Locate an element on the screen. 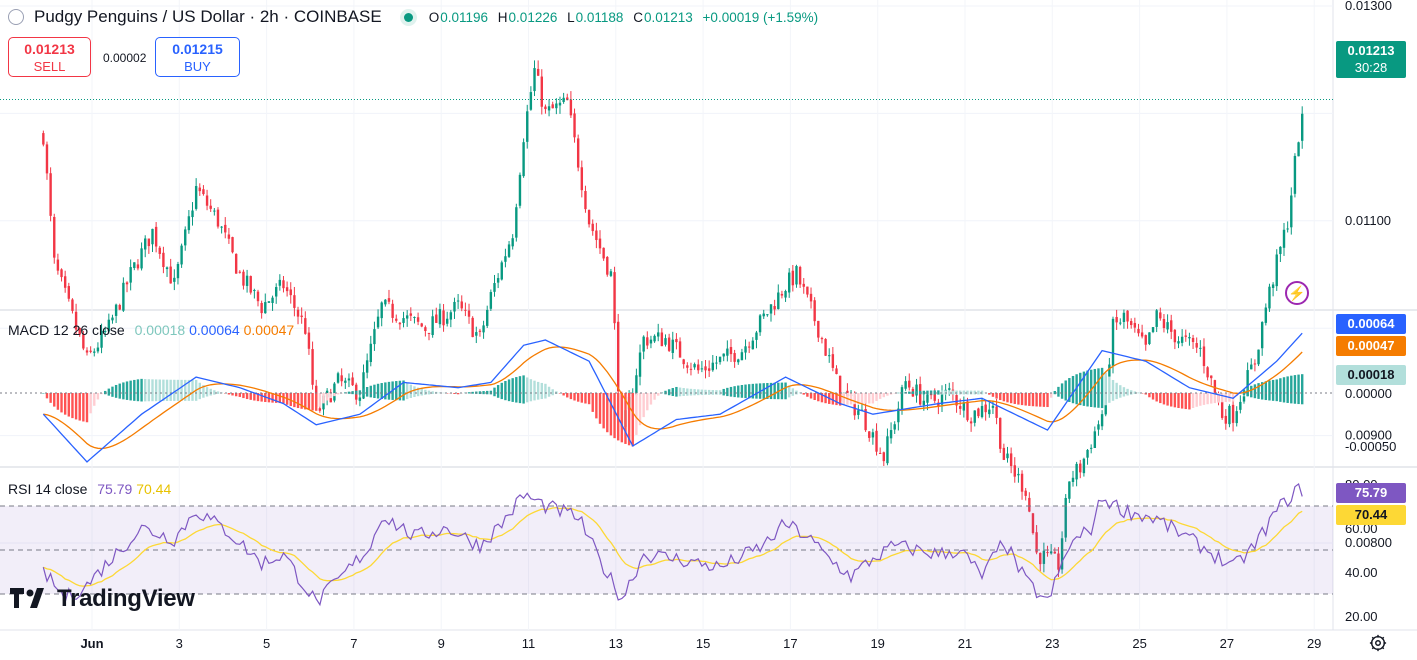 This screenshot has height=660, width=1417. time-tick-label: 27 is located at coordinates (1227, 643).